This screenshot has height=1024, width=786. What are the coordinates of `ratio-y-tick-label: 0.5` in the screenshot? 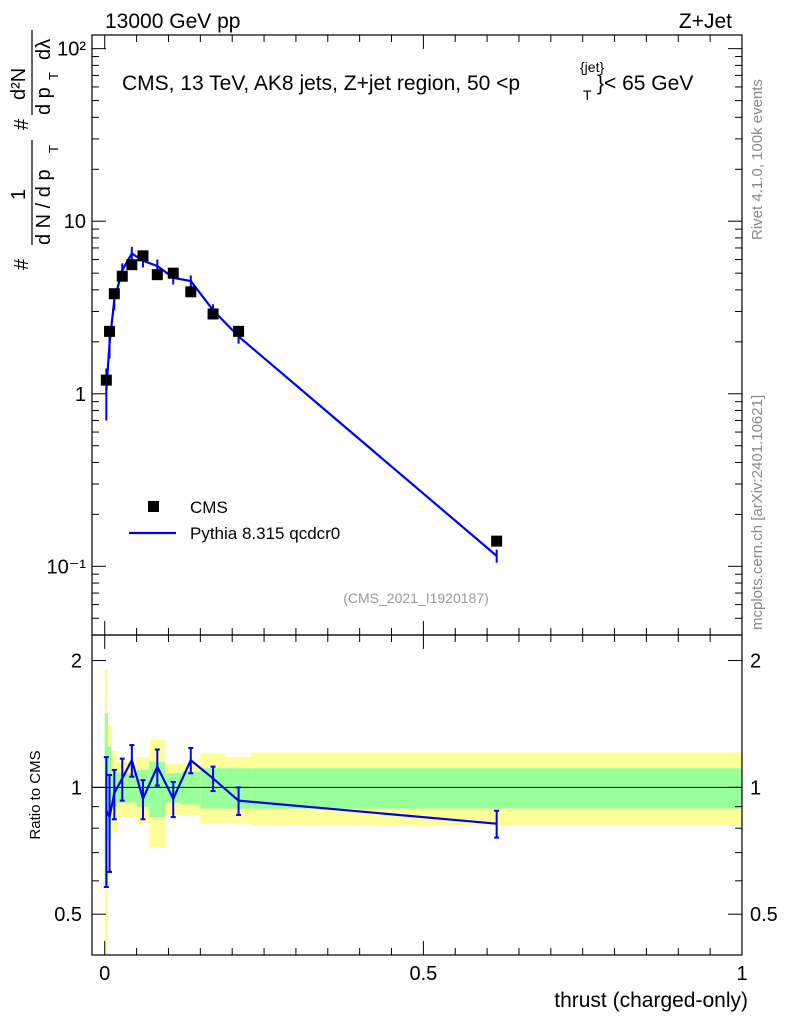 It's located at (68, 915).